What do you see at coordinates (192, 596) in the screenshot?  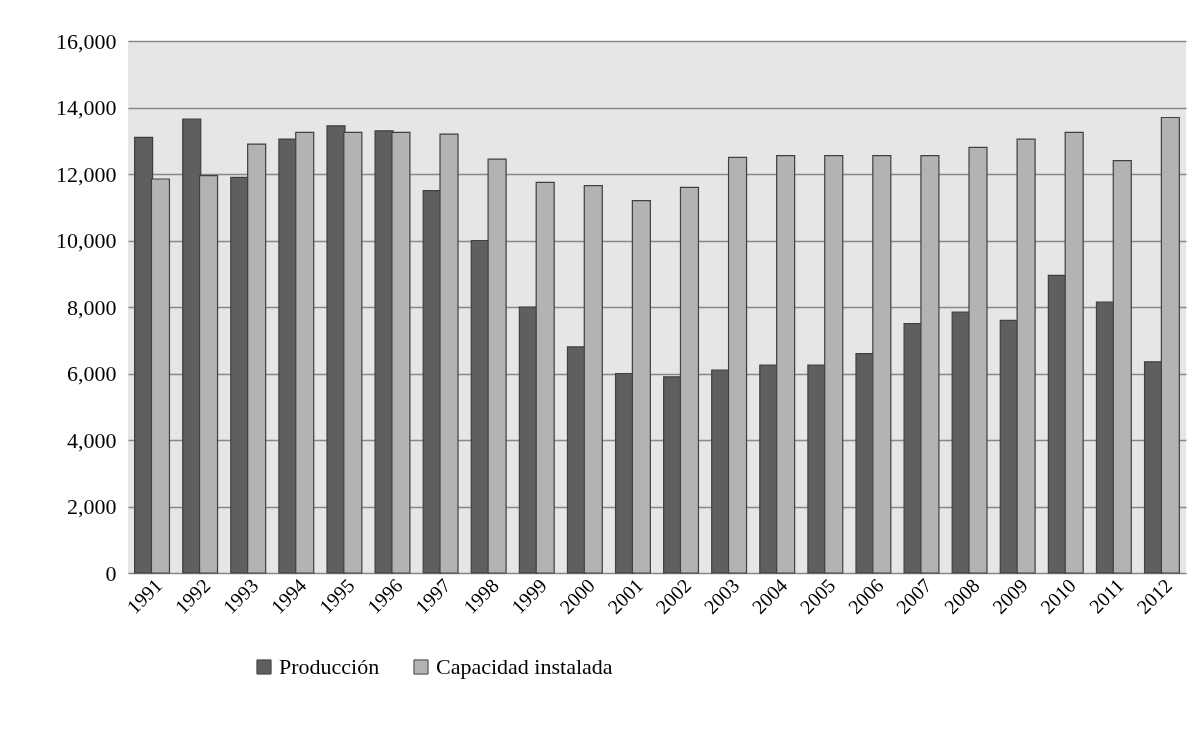 I see `x-tick-label: 1992` at bounding box center [192, 596].